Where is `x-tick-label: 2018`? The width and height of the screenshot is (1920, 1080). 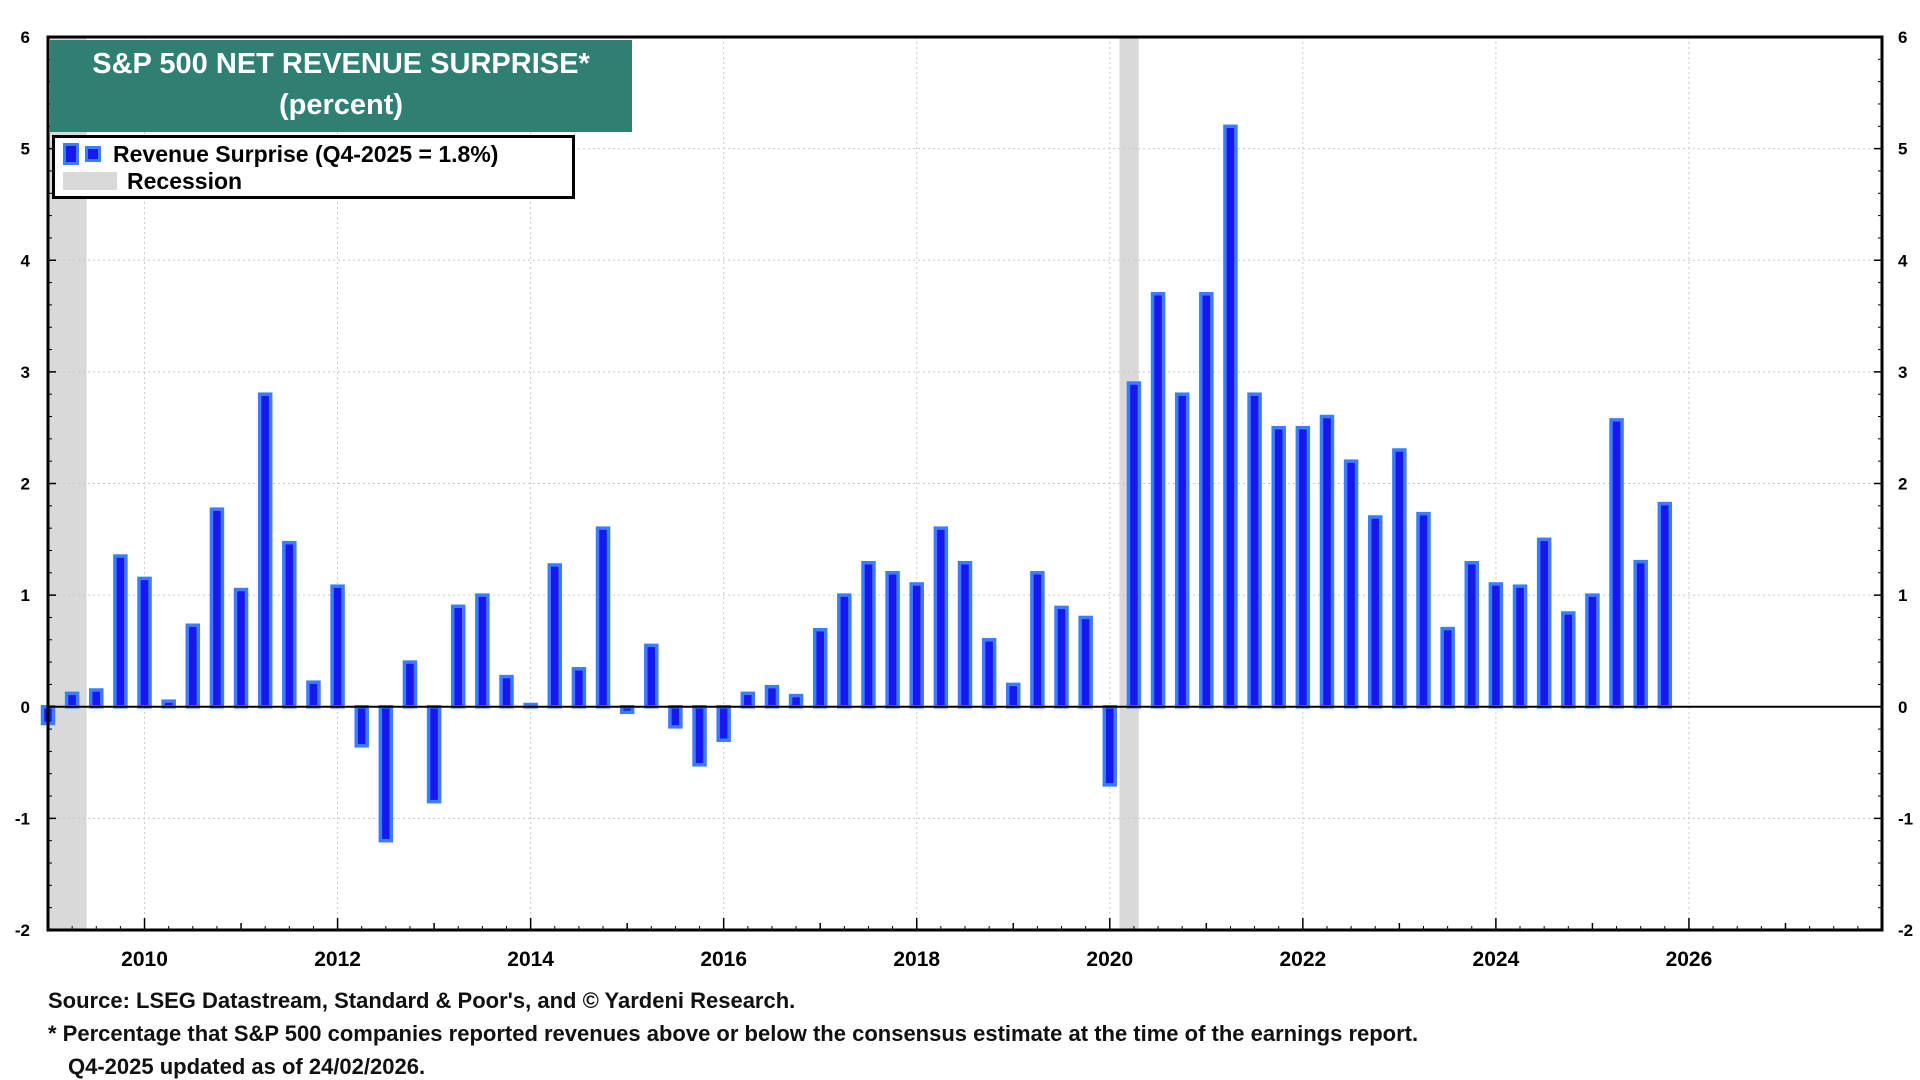 x-tick-label: 2018 is located at coordinates (916, 959).